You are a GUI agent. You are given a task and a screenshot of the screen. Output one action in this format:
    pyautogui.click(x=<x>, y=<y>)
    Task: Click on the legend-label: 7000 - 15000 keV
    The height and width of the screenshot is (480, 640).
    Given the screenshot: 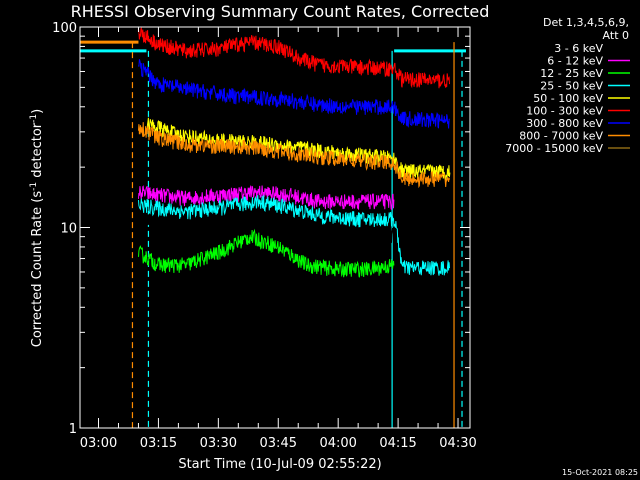 What is the action you would take?
    pyautogui.click(x=554, y=148)
    